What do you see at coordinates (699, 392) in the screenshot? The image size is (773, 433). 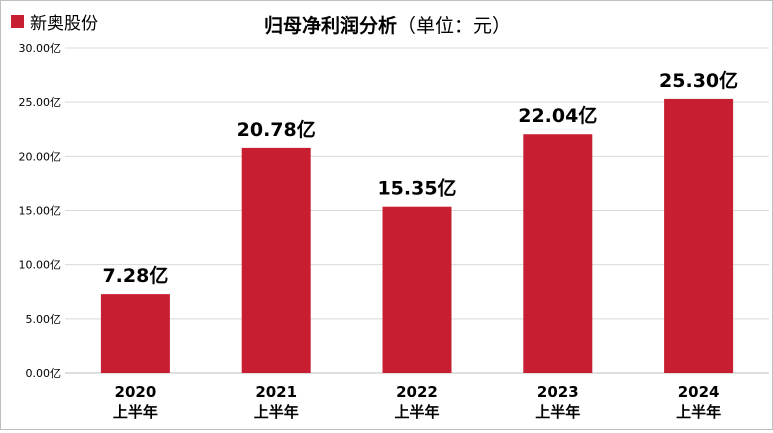 I see `x-tick-label-year: 2024` at bounding box center [699, 392].